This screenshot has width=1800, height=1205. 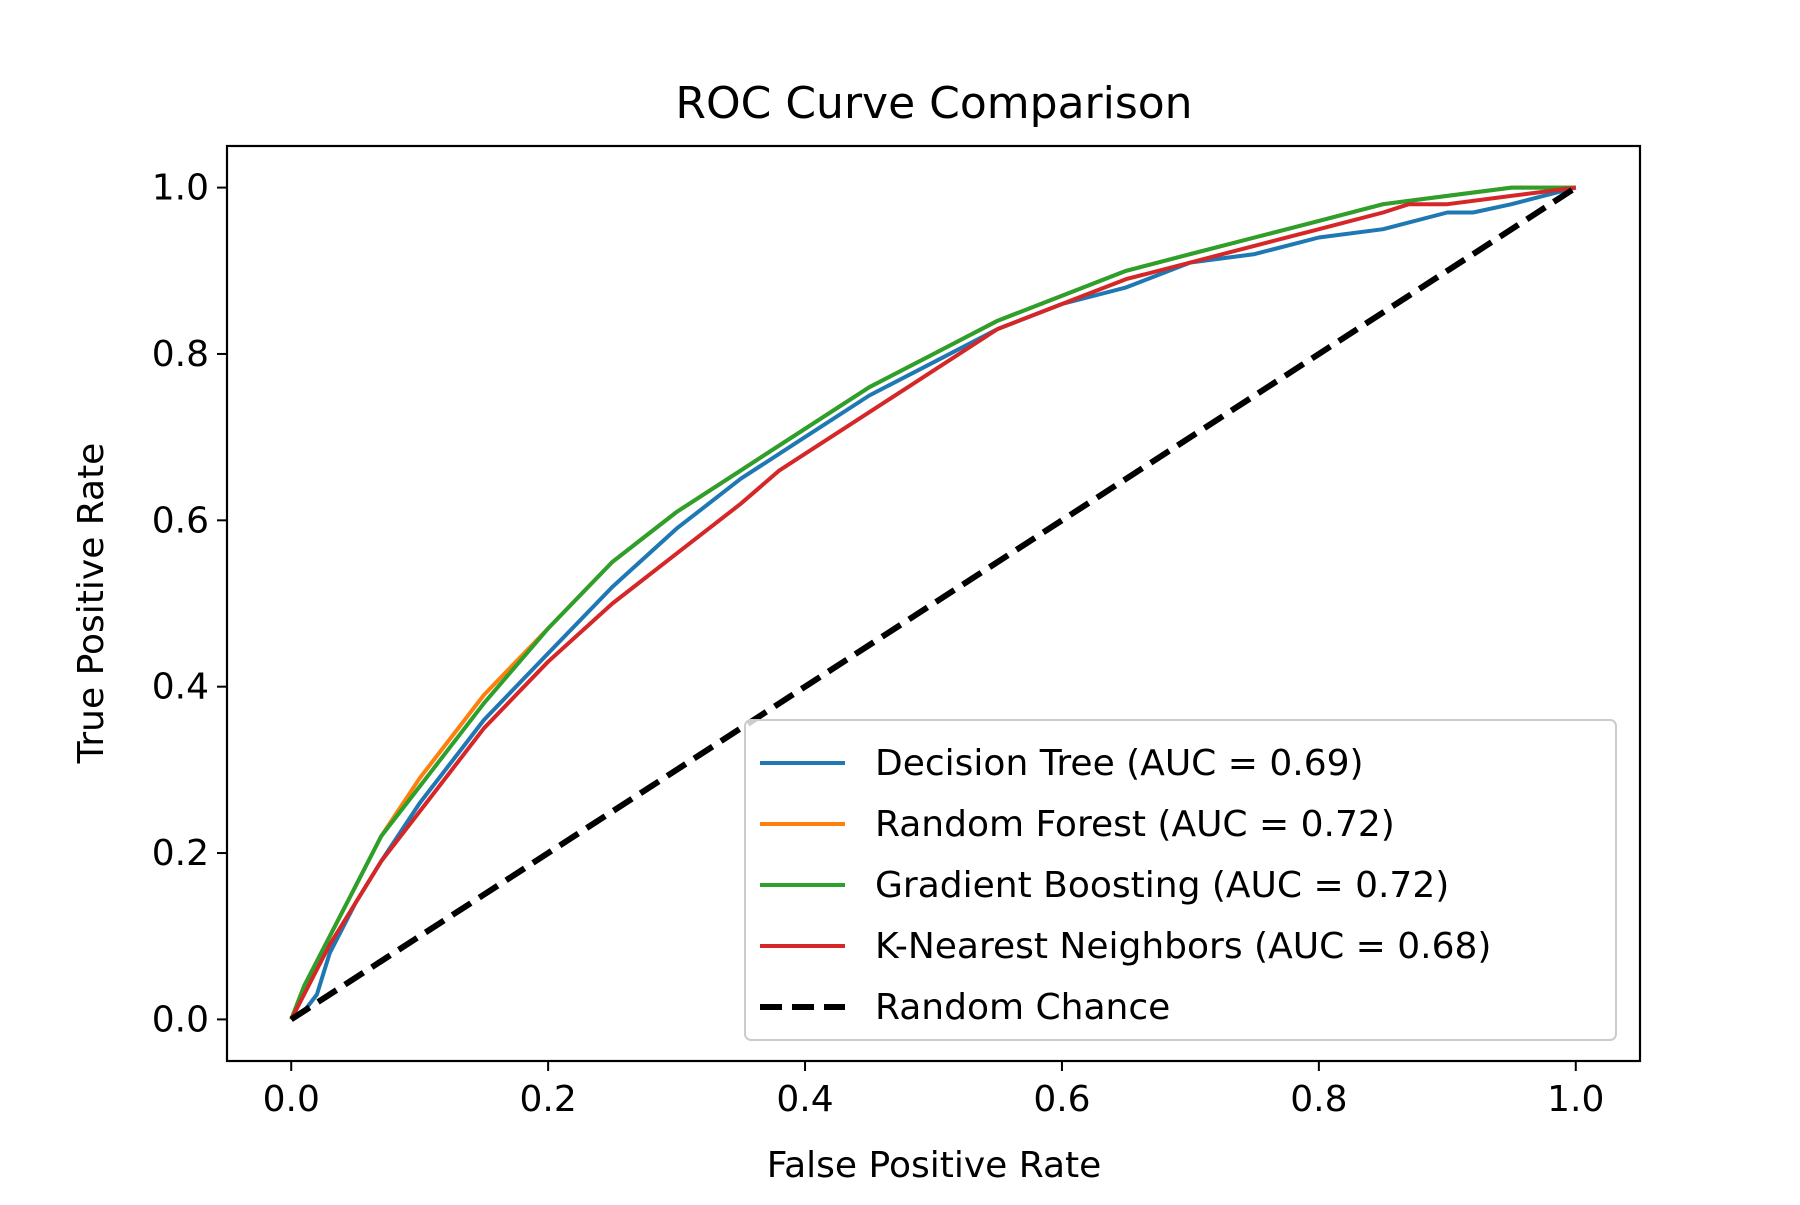 What do you see at coordinates (1162, 885) in the screenshot?
I see `legend-label-2: Gradient Boosting (AUC = 0.72)` at bounding box center [1162, 885].